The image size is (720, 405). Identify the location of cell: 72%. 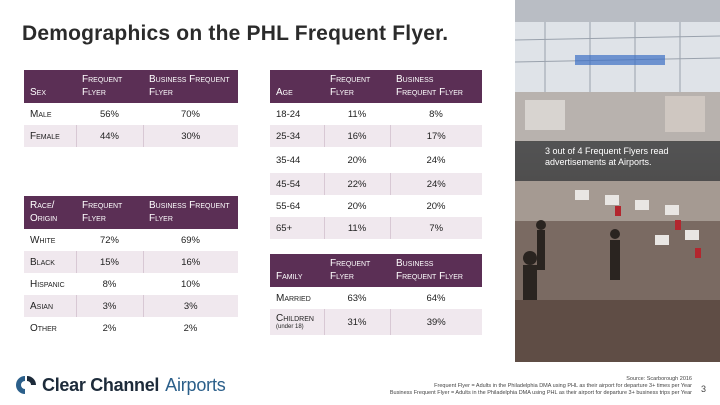
(109, 240).